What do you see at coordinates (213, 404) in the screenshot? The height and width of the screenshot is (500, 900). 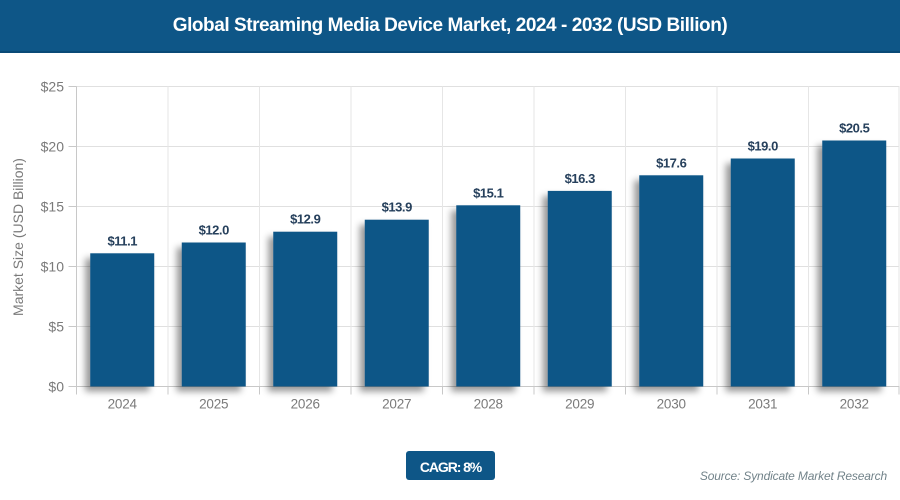 I see `svg-text: 2025` at bounding box center [213, 404].